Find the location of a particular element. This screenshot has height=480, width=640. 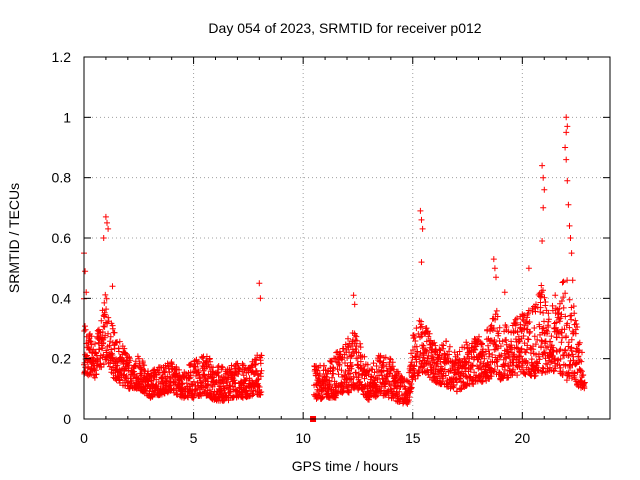

y-tick-label: 1 is located at coordinates (67, 117).